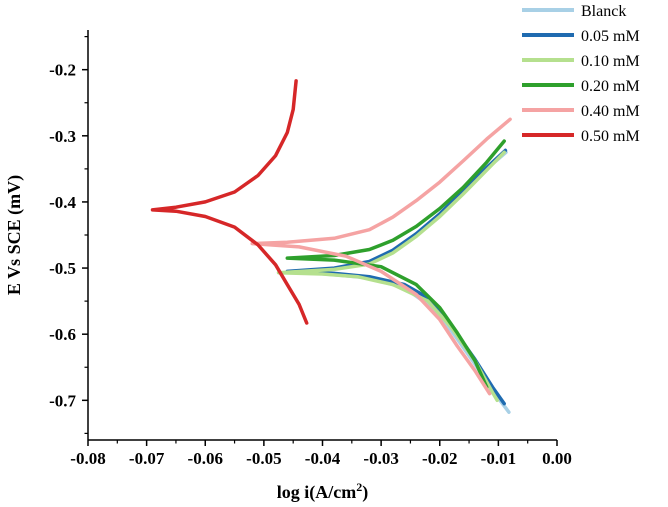 Image resolution: width=668 pixels, height=507 pixels. What do you see at coordinates (62, 70) in the screenshot?
I see `y-tick-label: -0.2` at bounding box center [62, 70].